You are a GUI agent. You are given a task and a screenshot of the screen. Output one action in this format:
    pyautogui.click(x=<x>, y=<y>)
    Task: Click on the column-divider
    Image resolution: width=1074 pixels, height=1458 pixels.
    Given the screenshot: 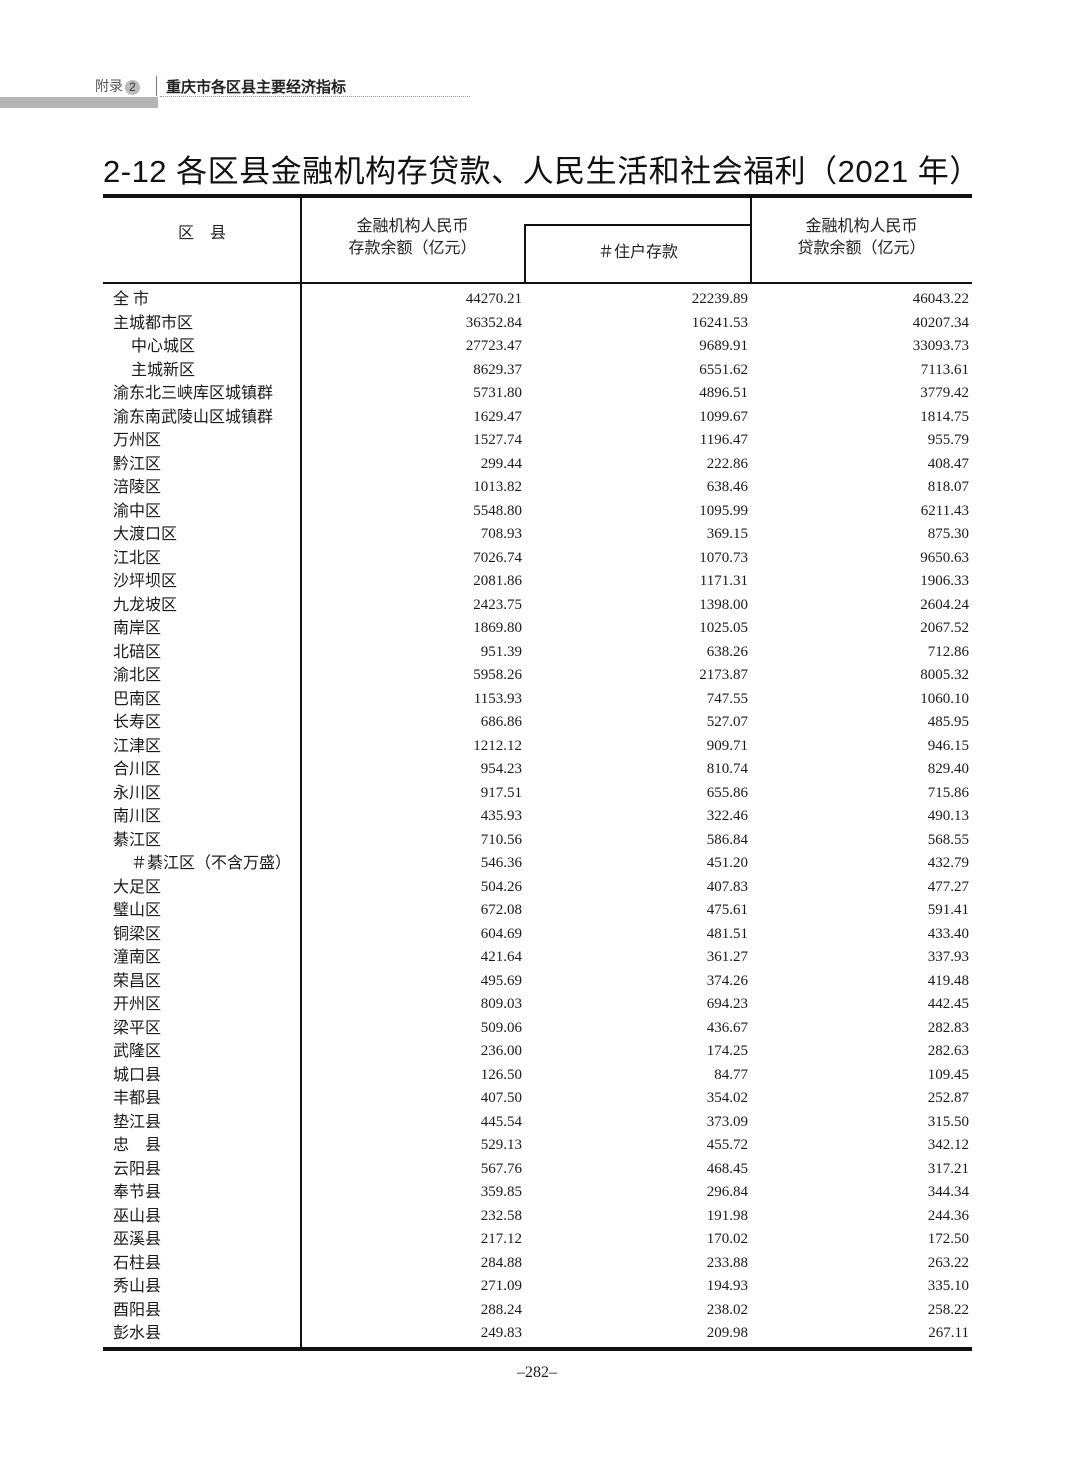 What is the action you would take?
    pyautogui.click(x=525, y=253)
    